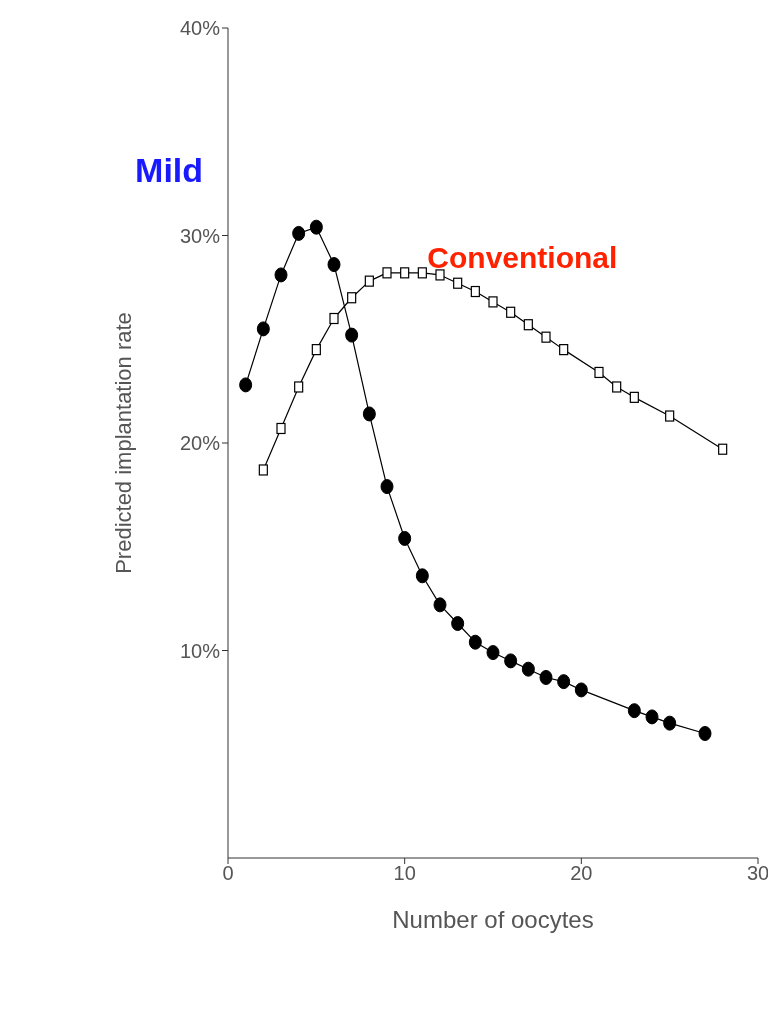  Describe the element at coordinates (228, 873) in the screenshot. I see `x-tick-label: 0` at that location.